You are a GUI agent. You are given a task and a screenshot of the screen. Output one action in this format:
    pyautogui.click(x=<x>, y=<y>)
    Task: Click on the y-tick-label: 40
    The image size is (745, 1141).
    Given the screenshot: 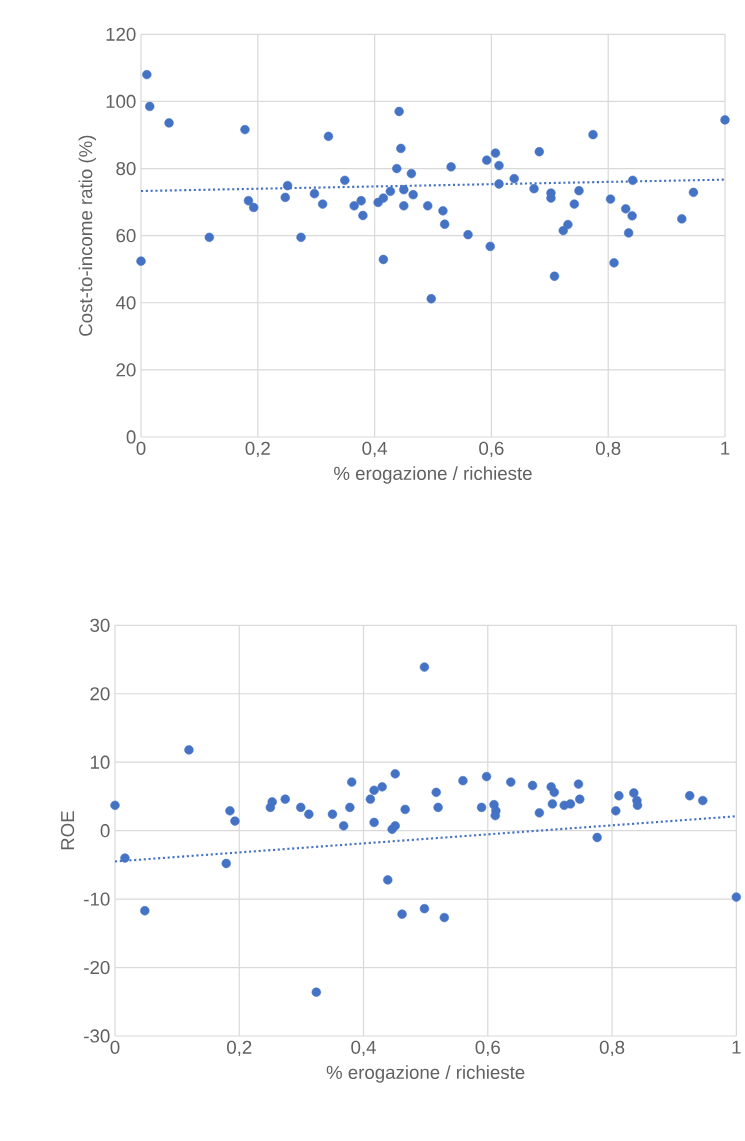 What is the action you would take?
    pyautogui.click(x=125, y=303)
    